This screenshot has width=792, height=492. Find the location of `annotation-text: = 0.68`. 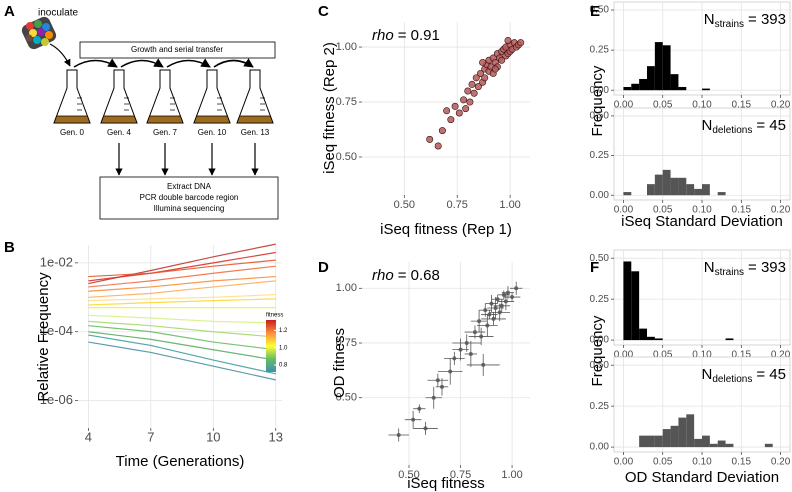

annotation-text: = 0.68 is located at coordinates (419, 275).